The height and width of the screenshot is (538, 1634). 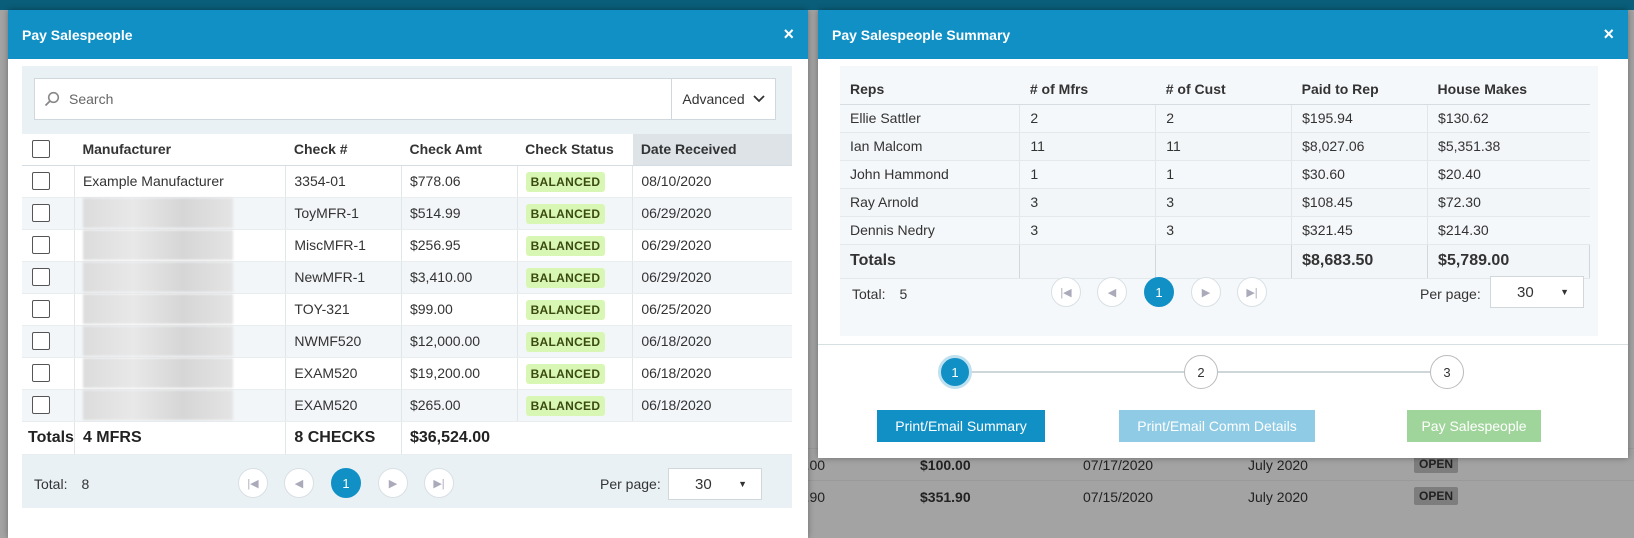 I want to click on table-row: NewMFR-1 $3,410.00 BALANCED 06/29/2020, so click(x=407, y=277).